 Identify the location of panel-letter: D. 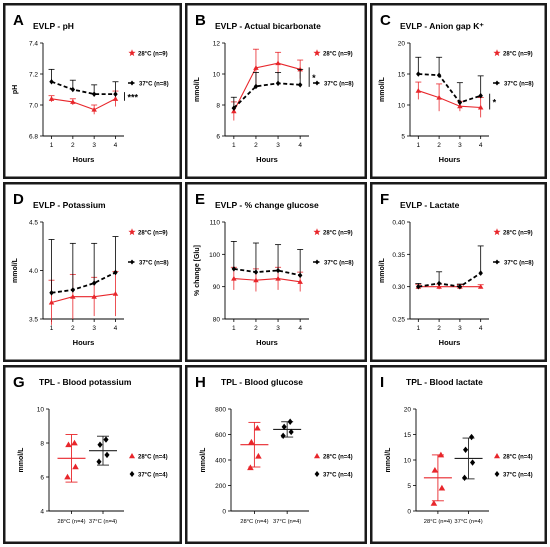
(18, 199).